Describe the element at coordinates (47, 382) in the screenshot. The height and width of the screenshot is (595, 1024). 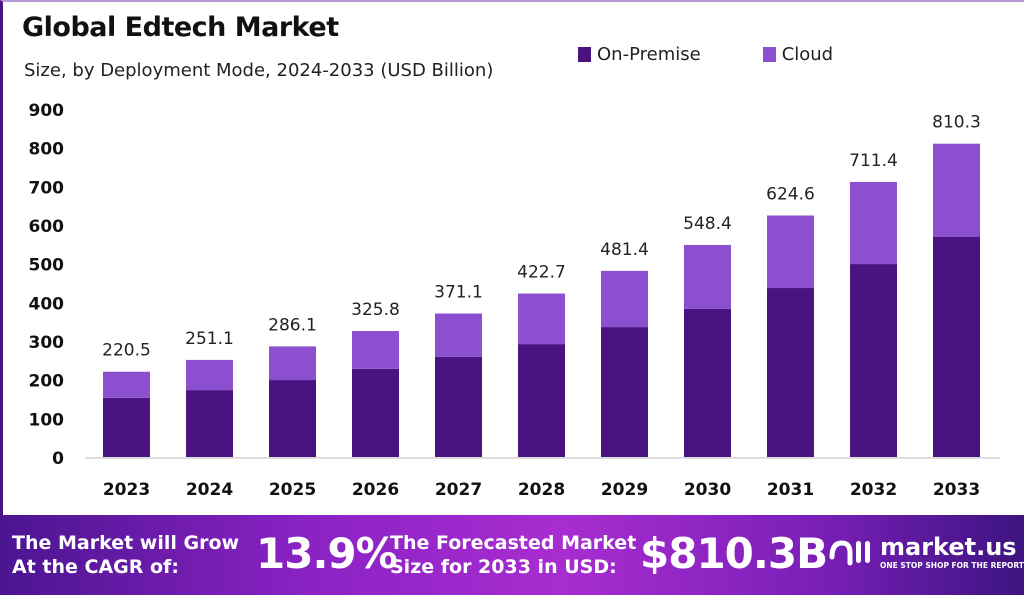
I see `y-tick-label: 200` at that location.